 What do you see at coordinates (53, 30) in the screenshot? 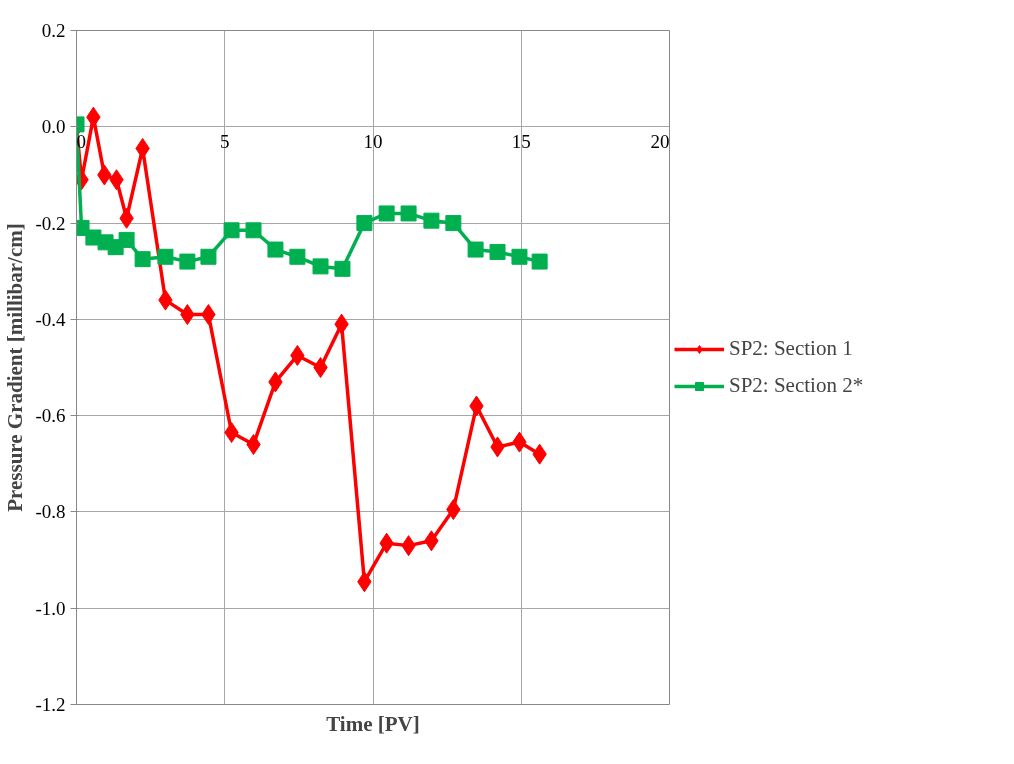
I see `y-tick-label: 0.2` at bounding box center [53, 30].